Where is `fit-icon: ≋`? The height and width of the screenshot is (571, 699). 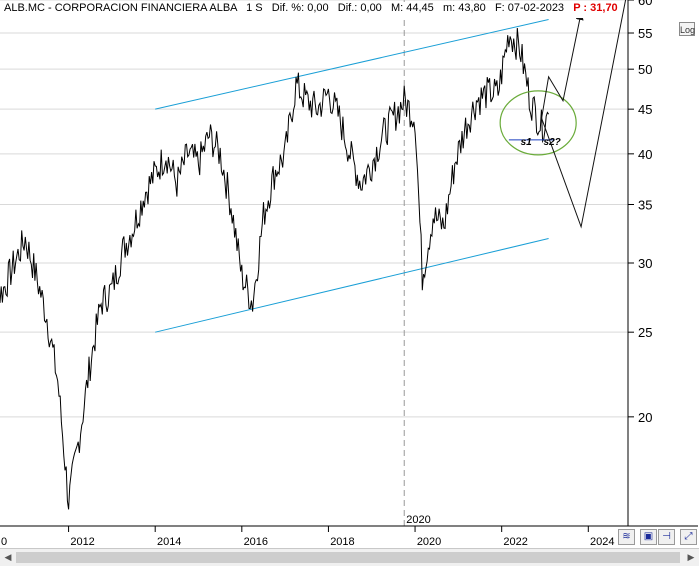 fit-icon: ≋ is located at coordinates (626, 537).